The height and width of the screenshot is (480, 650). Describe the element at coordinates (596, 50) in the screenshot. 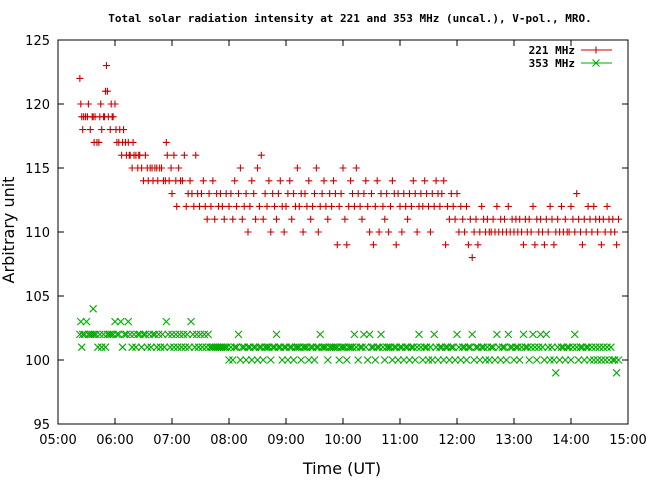

I see `legend-marker` at that location.